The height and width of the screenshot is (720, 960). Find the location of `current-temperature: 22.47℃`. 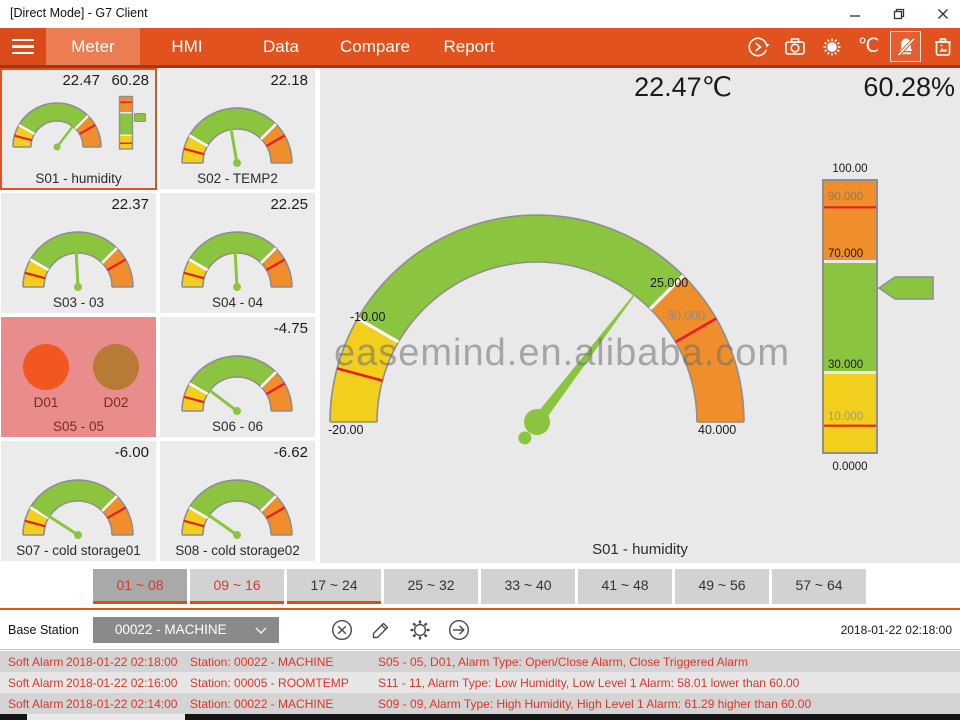

current-temperature: 22.47℃ is located at coordinates (683, 87).